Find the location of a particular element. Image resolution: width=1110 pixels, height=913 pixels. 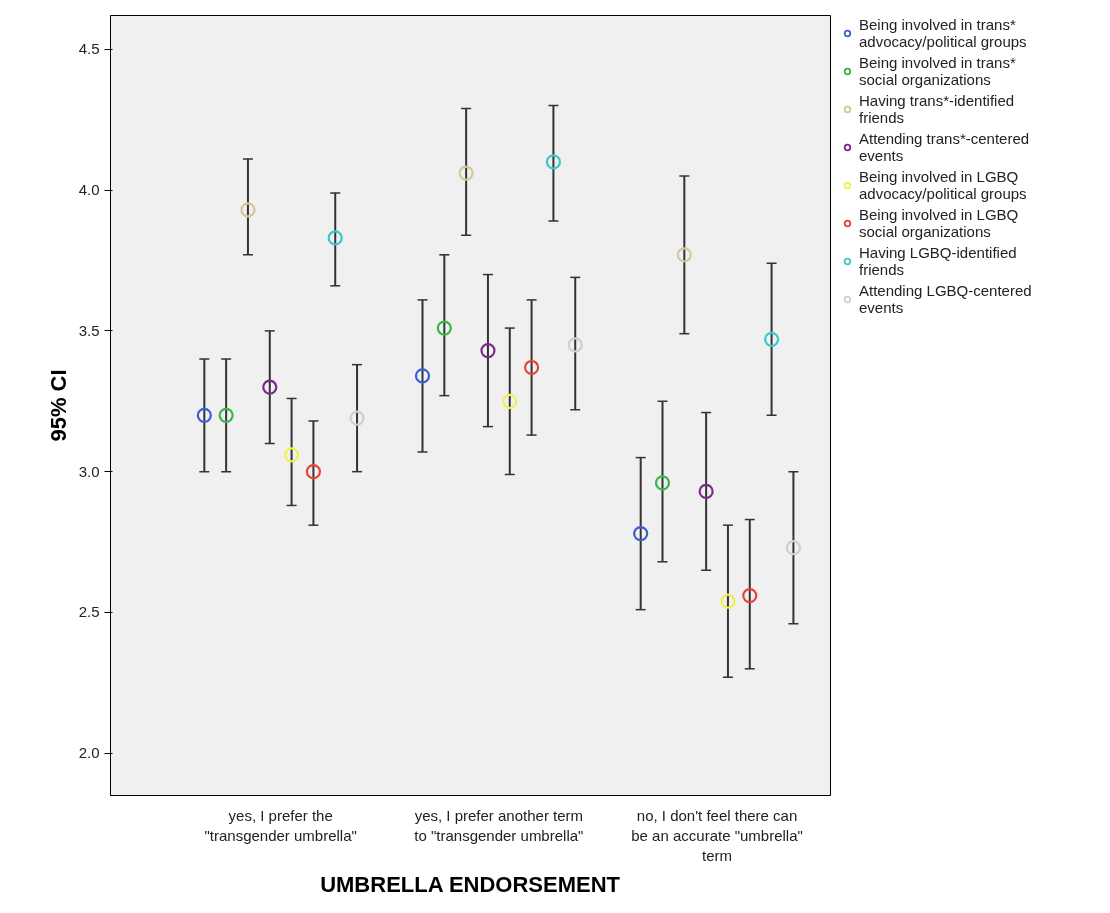

legend-label: Being involved in trans* social organizations is located at coordinates (937, 71).